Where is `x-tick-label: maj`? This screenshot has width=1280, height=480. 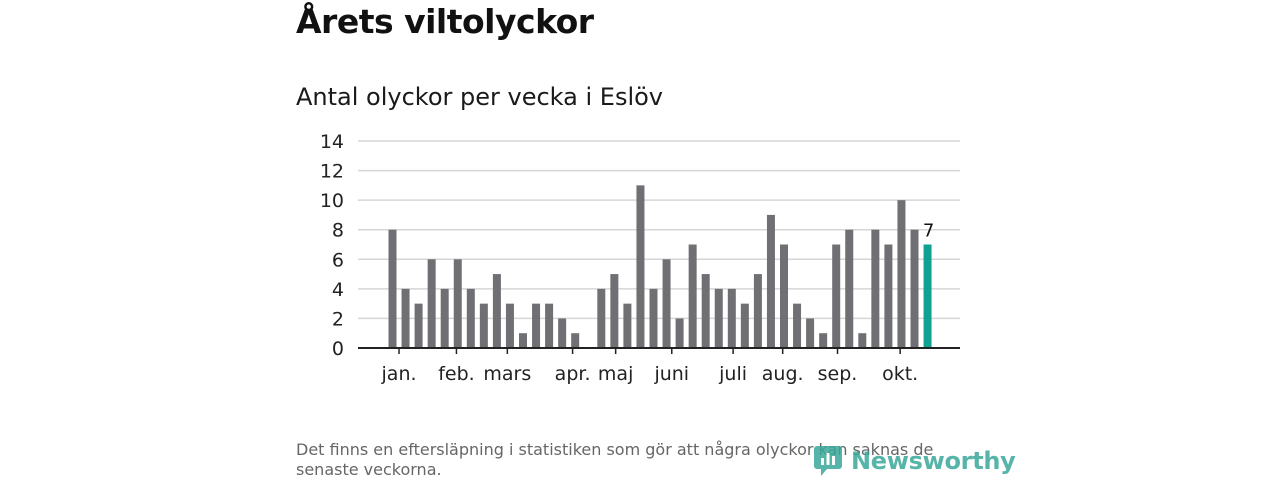 x-tick-label: maj is located at coordinates (615, 374).